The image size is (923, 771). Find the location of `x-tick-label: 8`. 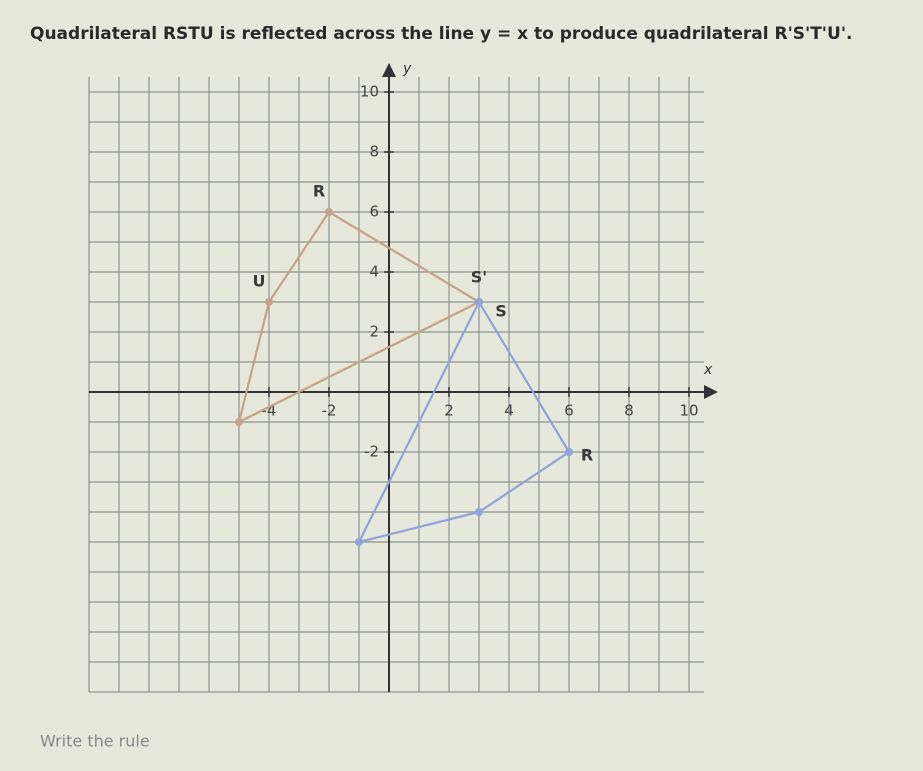

x-tick-label: 8 is located at coordinates (629, 411).